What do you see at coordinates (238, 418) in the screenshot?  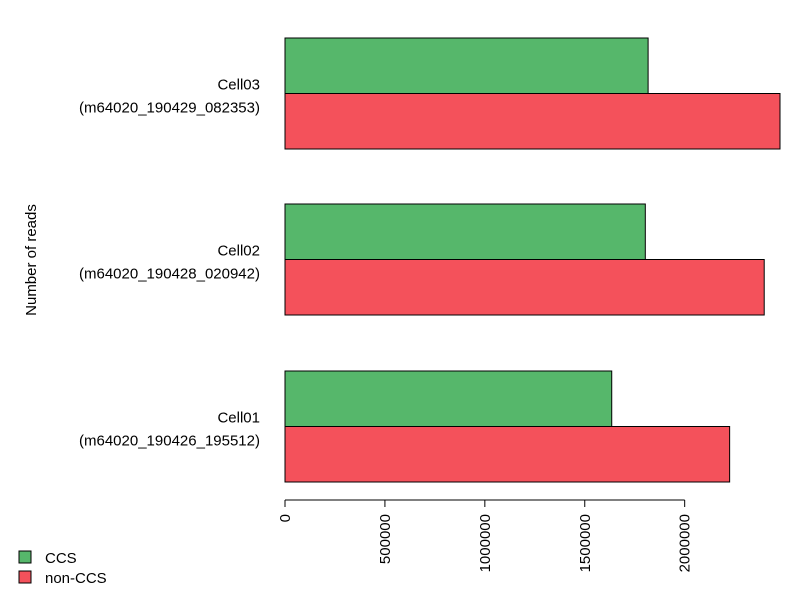 I see `category-label-name: Cell01` at bounding box center [238, 418].